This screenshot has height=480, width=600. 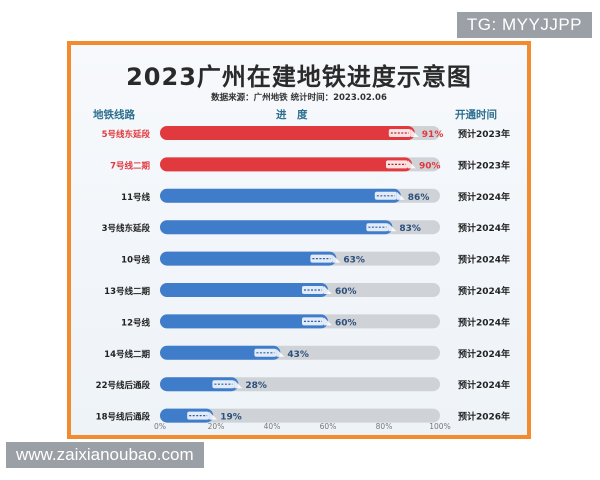 What do you see at coordinates (354, 261) in the screenshot?
I see `value-label: 63%` at bounding box center [354, 261].